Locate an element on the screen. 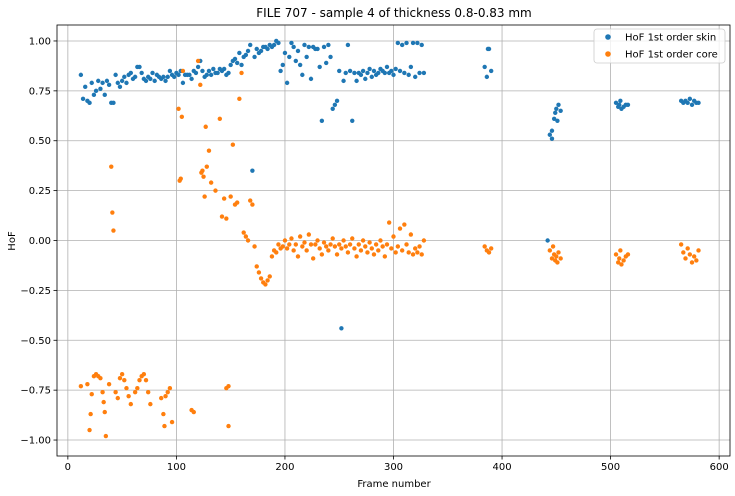  y-tick-label: −0.50 is located at coordinates (35, 341).